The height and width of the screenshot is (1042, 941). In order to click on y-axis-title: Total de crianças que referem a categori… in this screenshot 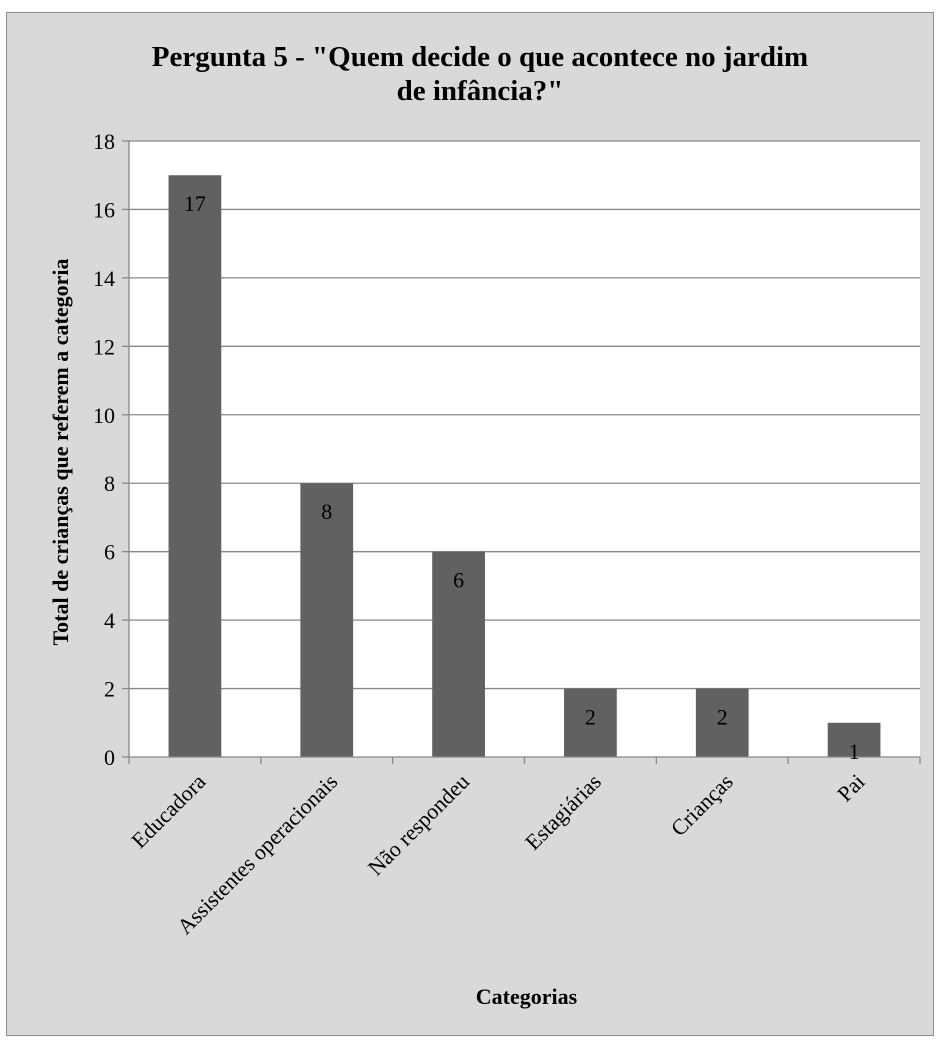, I will do `click(60, 452)`.